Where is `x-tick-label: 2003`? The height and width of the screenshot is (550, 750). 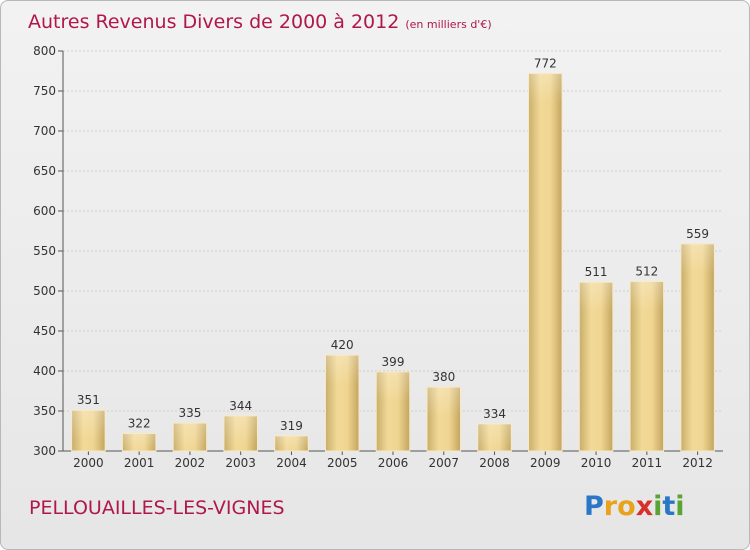
x-tick-label: 2003 is located at coordinates (240, 463).